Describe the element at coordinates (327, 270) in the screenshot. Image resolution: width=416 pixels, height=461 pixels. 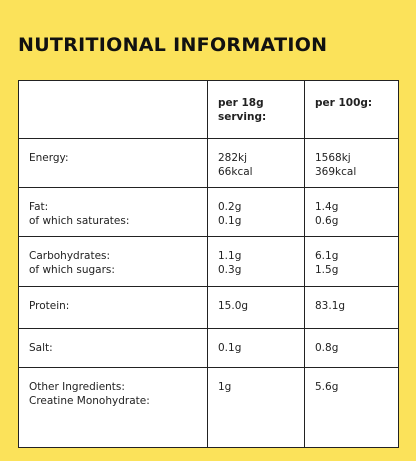
I see `cell-line: 1.5g` at that location.